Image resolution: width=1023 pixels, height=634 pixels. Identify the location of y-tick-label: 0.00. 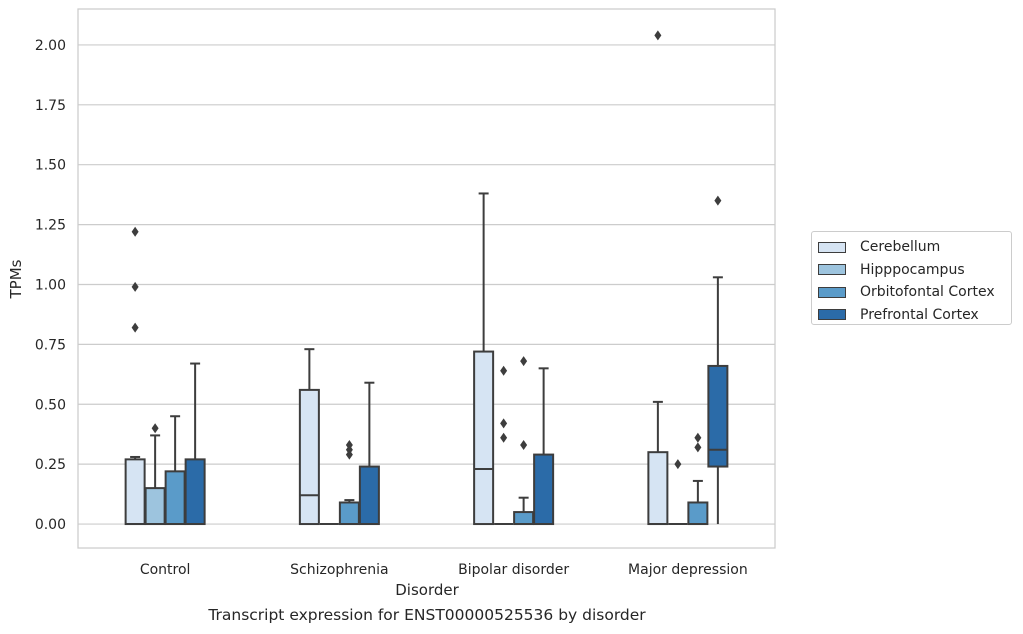
(50, 525).